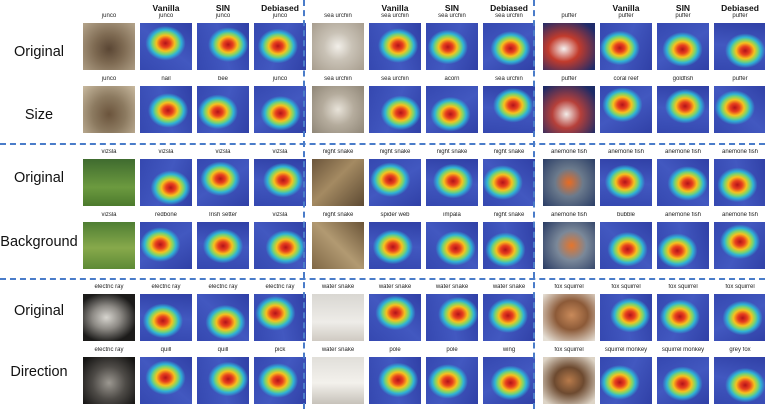 The image size is (765, 409). Describe the element at coordinates (395, 215) in the screenshot. I see `tile-caption: spider web` at that location.